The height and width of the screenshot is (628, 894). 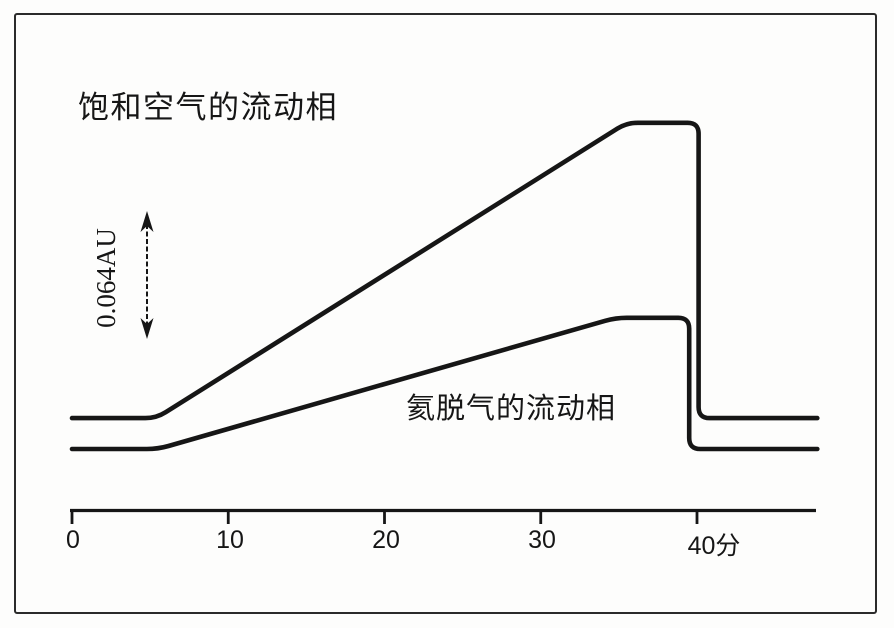 I want to click on x-tick-label-10: 10, so click(x=230, y=540).